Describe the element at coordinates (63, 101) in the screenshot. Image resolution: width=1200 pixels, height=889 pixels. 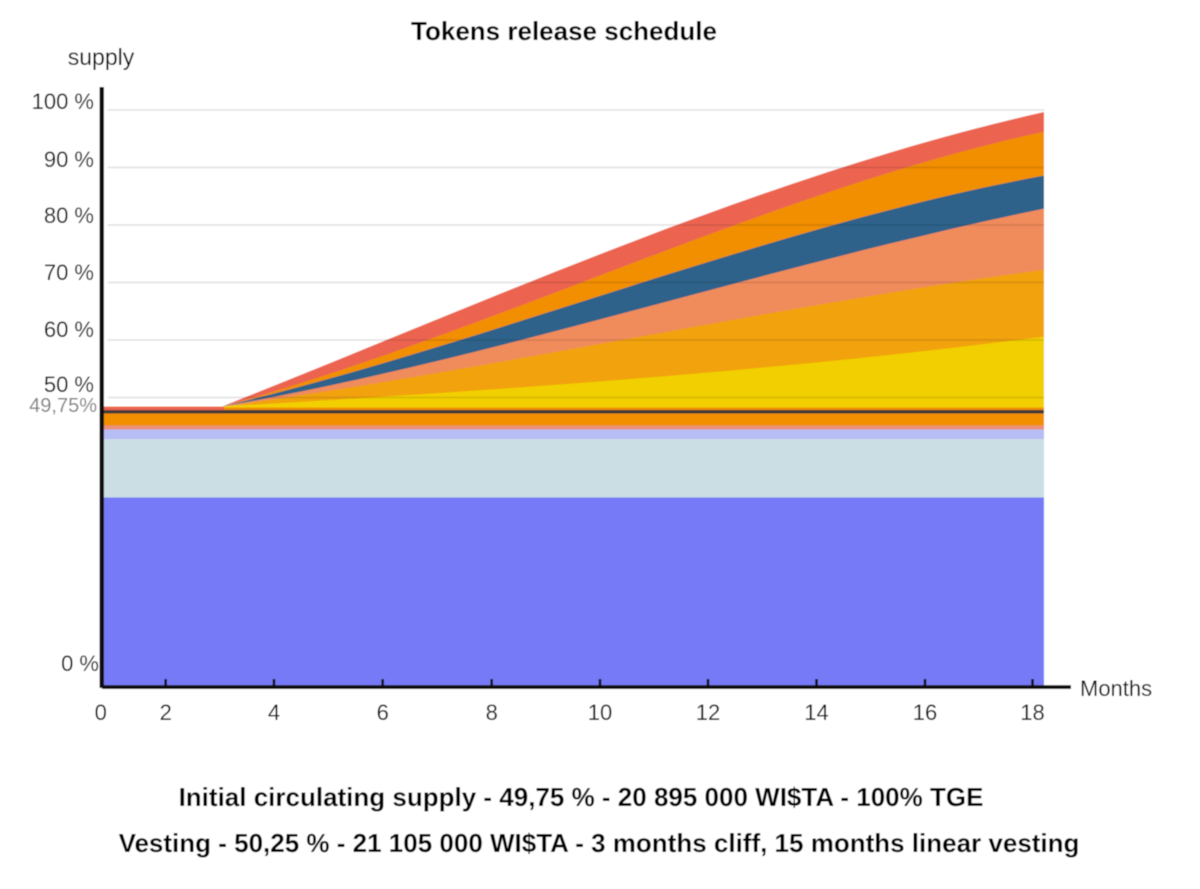
I see `svg-text: 100 %` at that location.